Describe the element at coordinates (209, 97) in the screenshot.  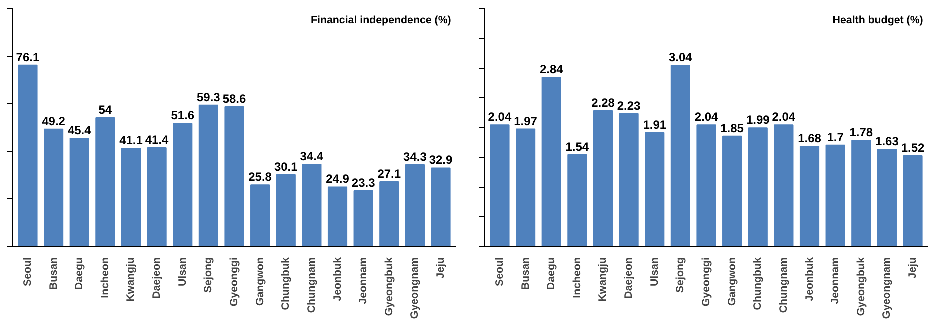
I see `data-label: 59.3` at that location.